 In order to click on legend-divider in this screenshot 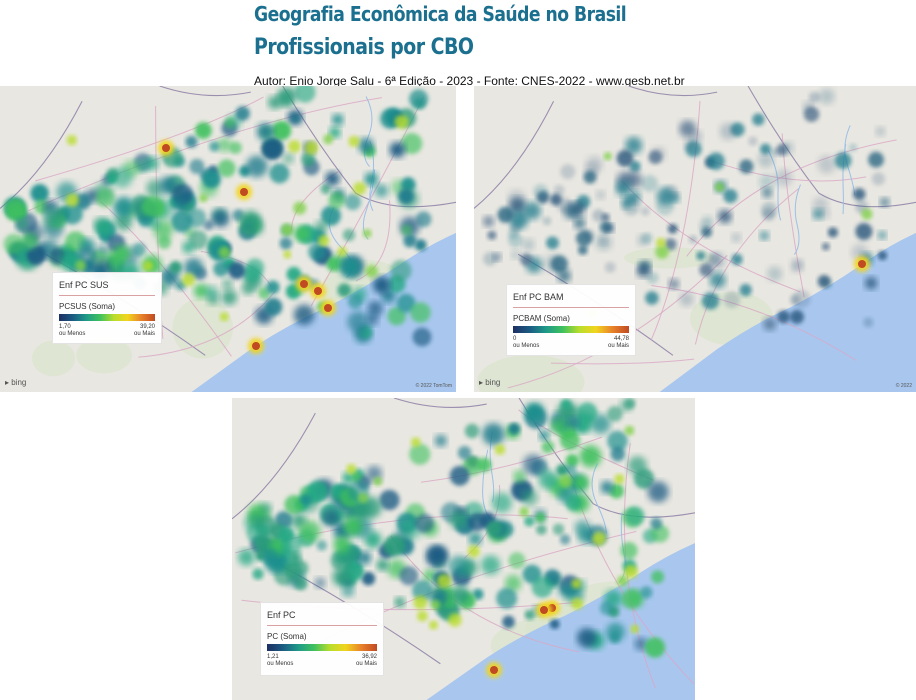, I will do `click(571, 307)`.